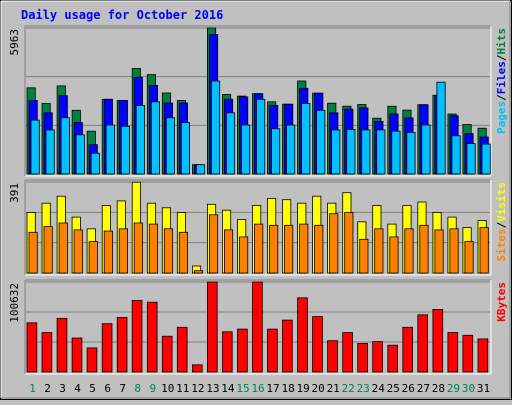 The height and width of the screenshot is (405, 512). Describe the element at coordinates (501, 41) in the screenshot. I see `side-legend-hits: Hits` at that location.